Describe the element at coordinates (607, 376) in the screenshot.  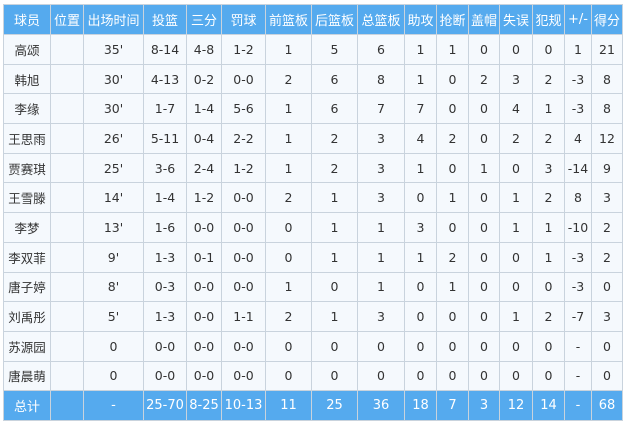
I see `cell-points: 0` at that location.